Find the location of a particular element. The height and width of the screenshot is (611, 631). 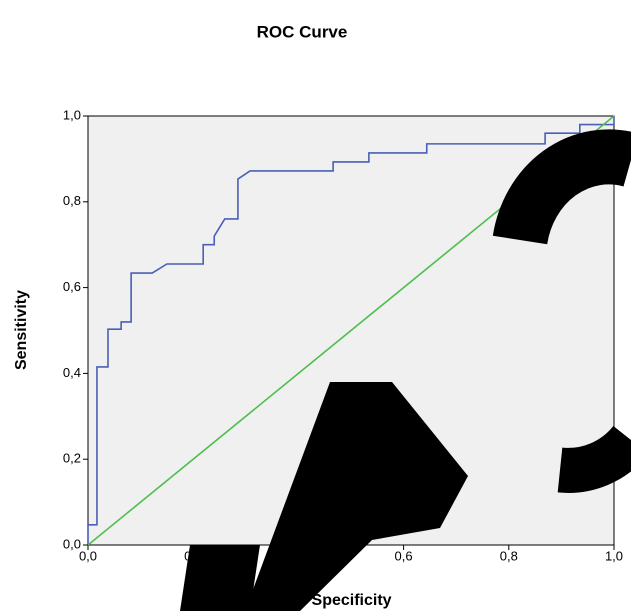

y-tick-label: 0,4 is located at coordinates (72, 372).